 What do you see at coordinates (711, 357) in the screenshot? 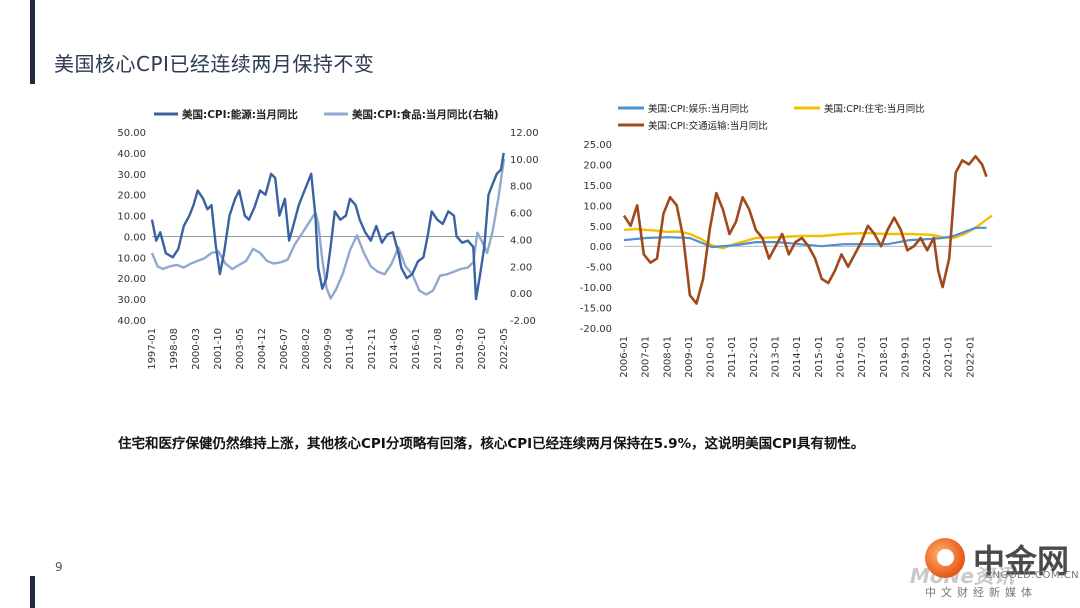
I see `x-tick-label: 2010-01` at bounding box center [711, 357].